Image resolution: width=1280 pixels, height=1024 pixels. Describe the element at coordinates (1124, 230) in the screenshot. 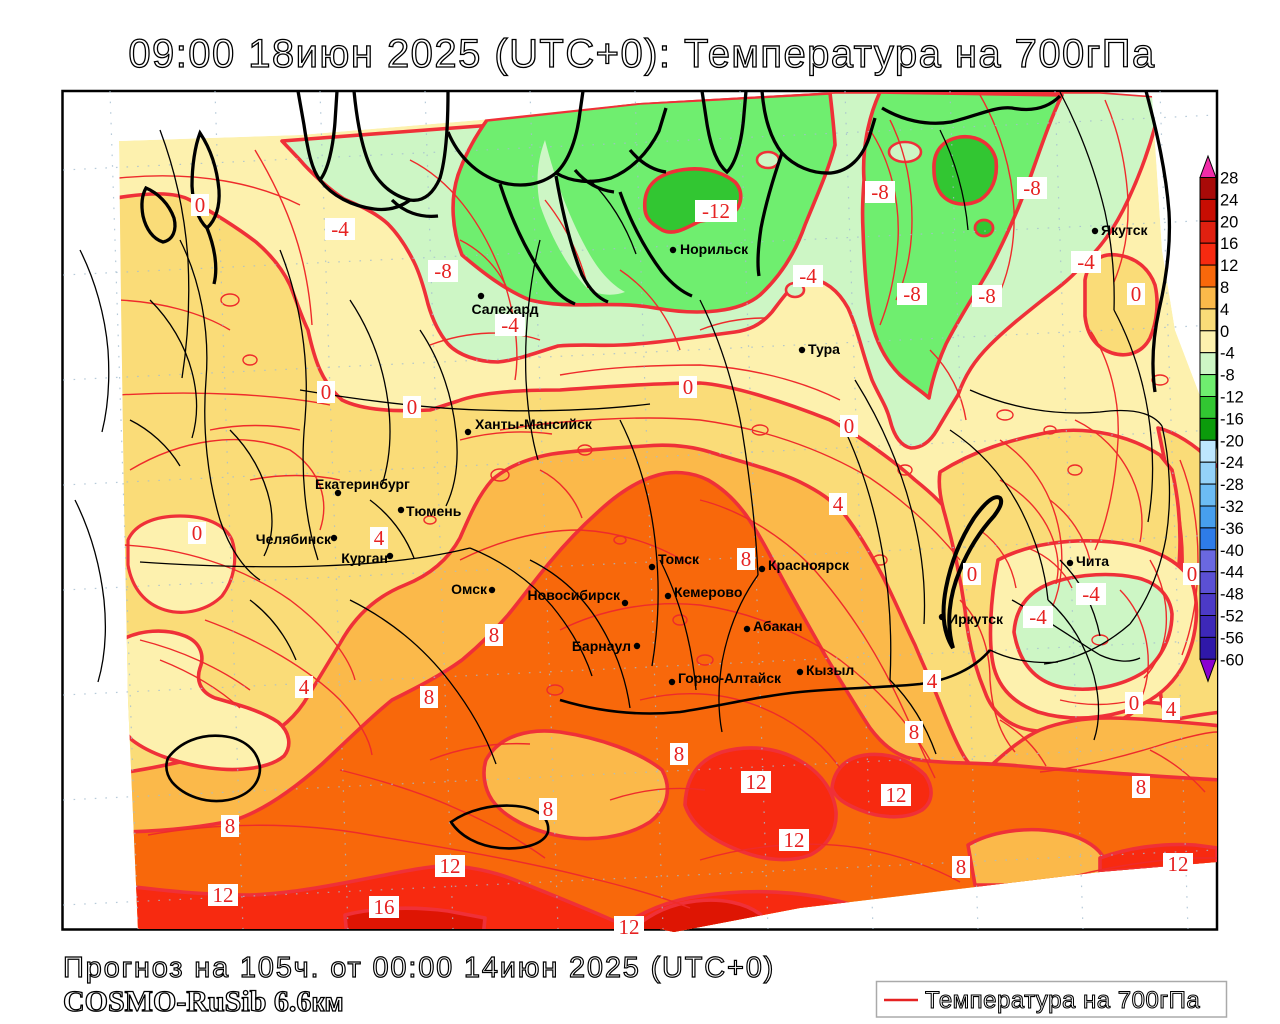

I see `svg-text: Якутск` at that location.